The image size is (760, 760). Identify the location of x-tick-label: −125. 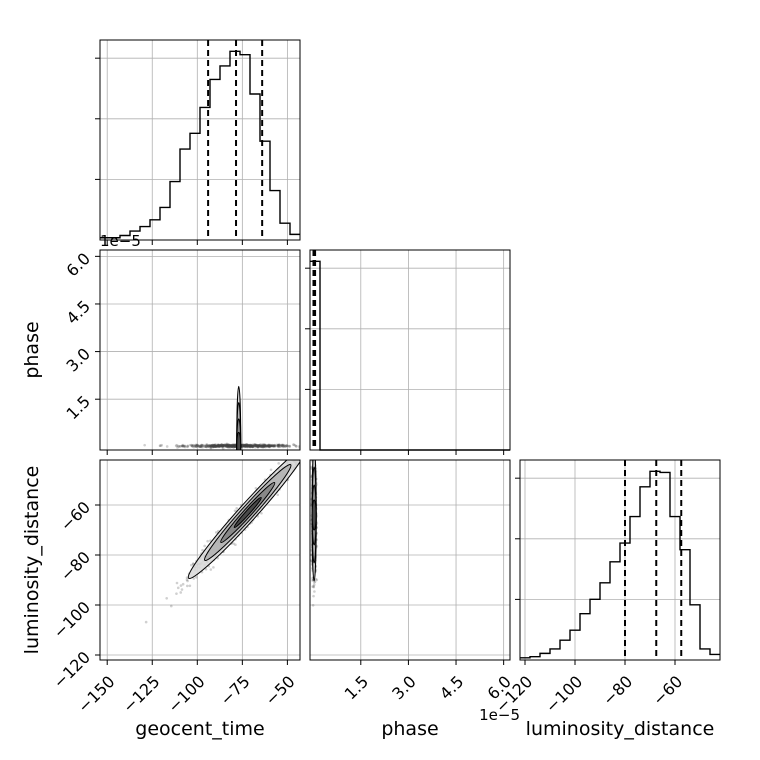
(141, 694).